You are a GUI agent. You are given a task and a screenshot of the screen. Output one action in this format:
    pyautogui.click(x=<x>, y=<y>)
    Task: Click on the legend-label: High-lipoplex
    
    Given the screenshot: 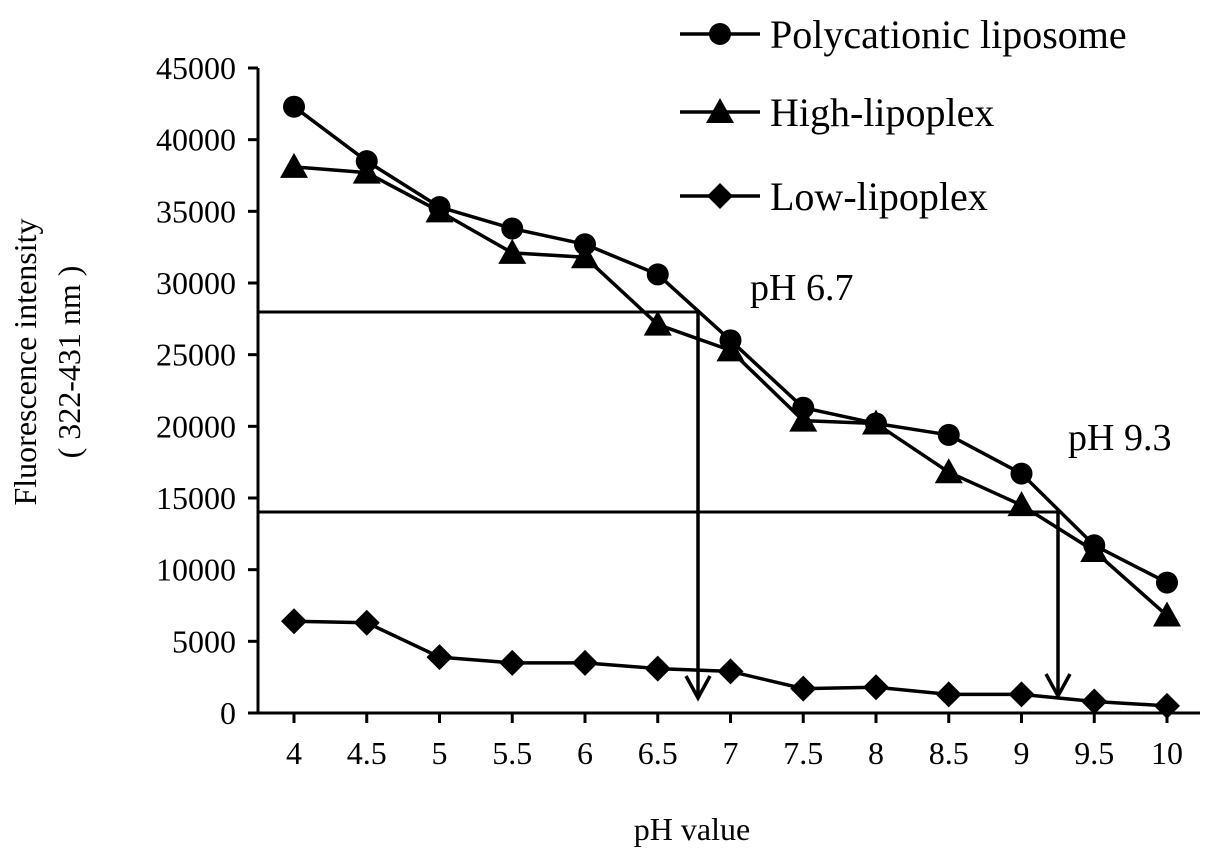 What is the action you would take?
    pyautogui.click(x=882, y=112)
    